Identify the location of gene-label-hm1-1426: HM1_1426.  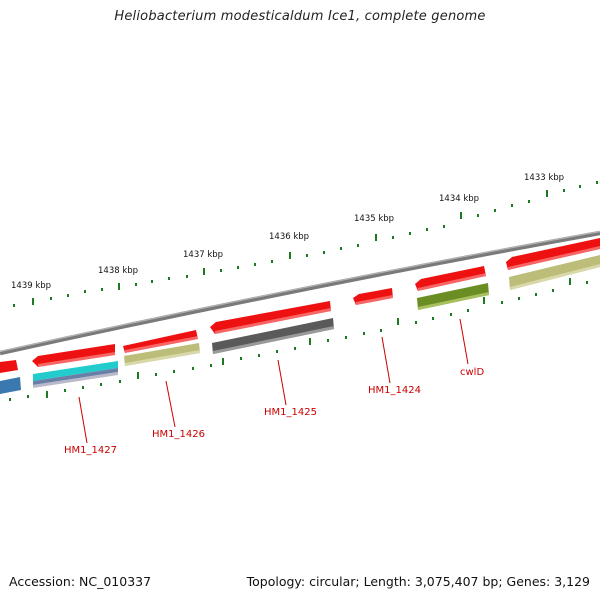
(178, 434).